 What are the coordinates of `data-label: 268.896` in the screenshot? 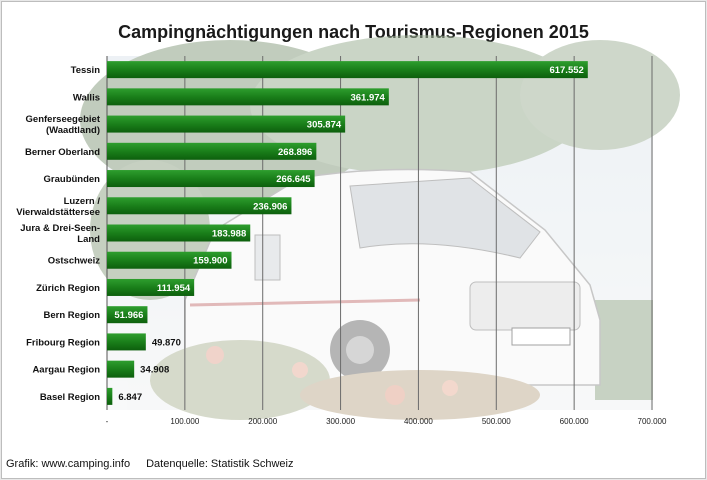 It's located at (295, 152).